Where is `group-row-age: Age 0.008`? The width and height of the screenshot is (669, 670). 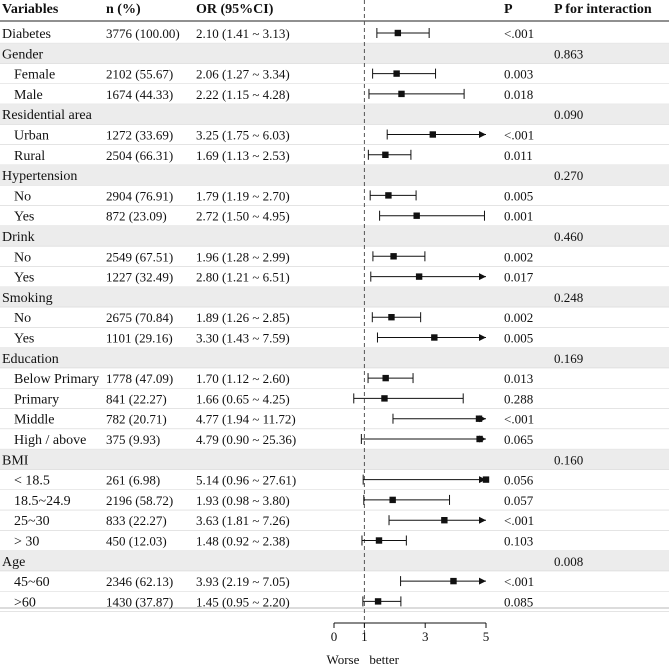
group-row-age: Age 0.008 is located at coordinates (292, 562).